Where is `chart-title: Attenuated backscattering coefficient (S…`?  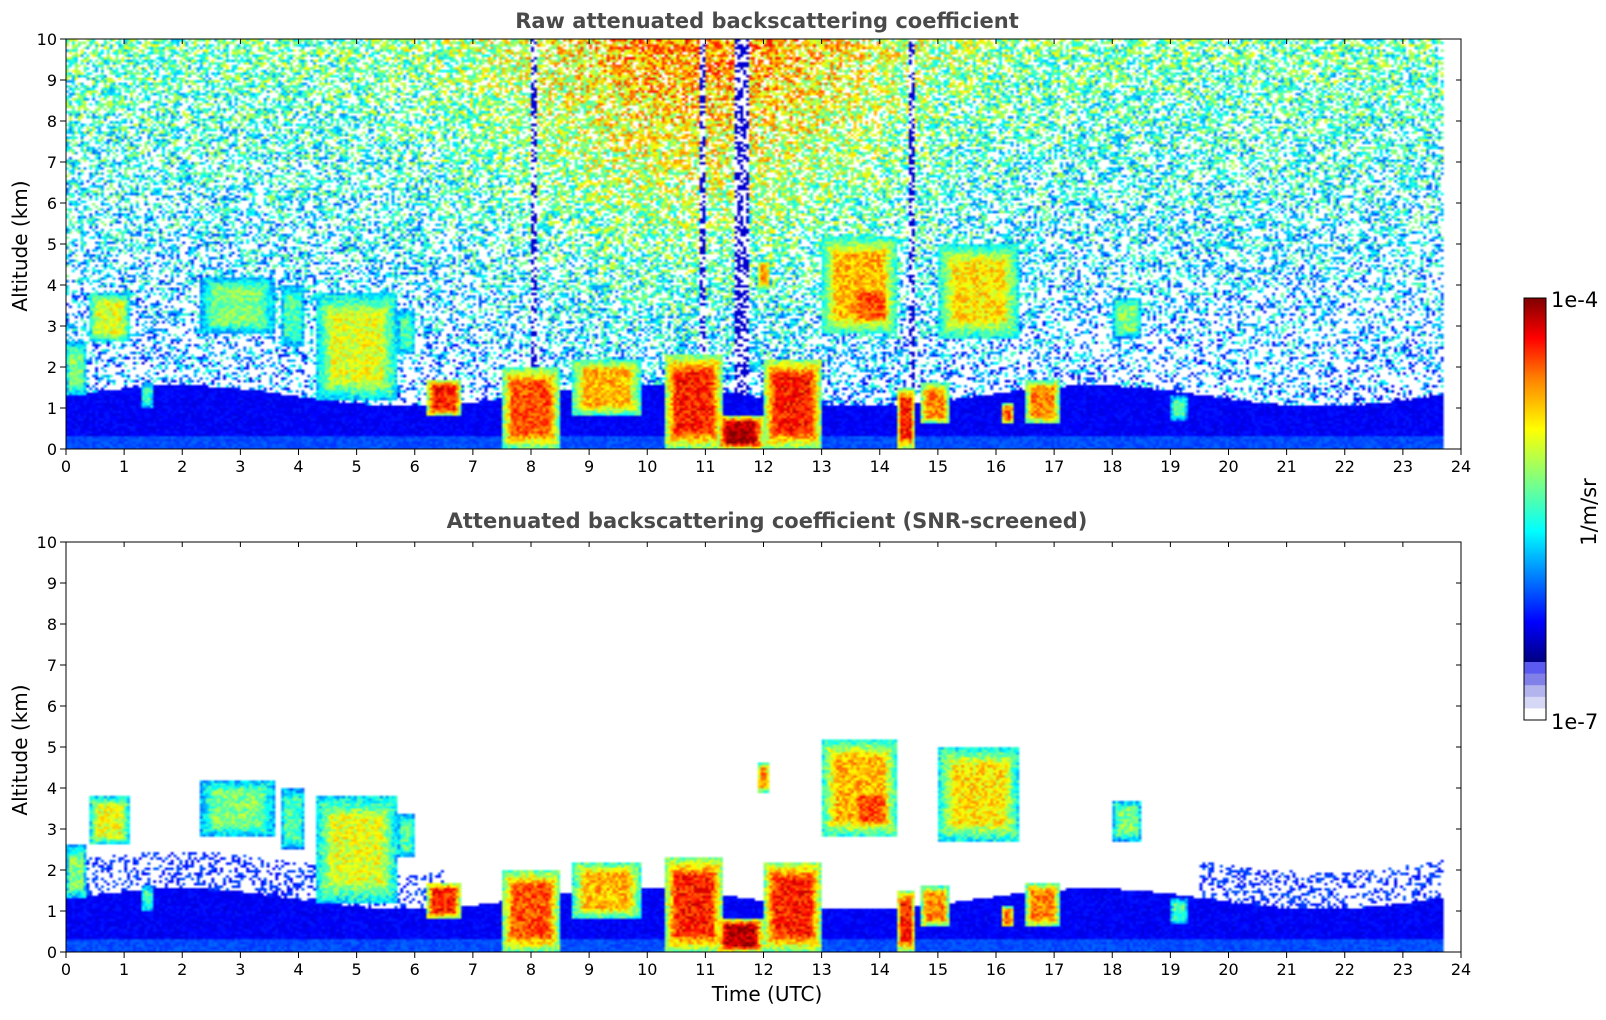 chart-title: Attenuated backscattering coefficient (S… is located at coordinates (767, 521).